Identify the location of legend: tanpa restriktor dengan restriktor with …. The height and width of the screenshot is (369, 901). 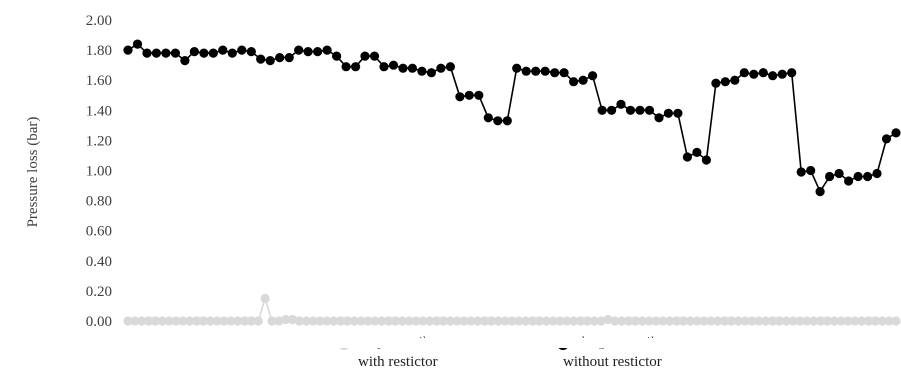
(540, 352).